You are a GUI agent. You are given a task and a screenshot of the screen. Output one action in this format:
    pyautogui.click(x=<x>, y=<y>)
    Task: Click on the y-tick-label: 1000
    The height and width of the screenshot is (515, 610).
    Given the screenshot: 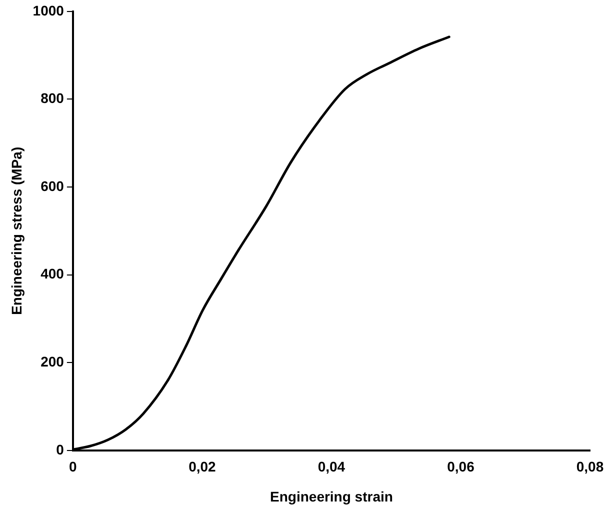 What is the action you would take?
    pyautogui.click(x=48, y=10)
    